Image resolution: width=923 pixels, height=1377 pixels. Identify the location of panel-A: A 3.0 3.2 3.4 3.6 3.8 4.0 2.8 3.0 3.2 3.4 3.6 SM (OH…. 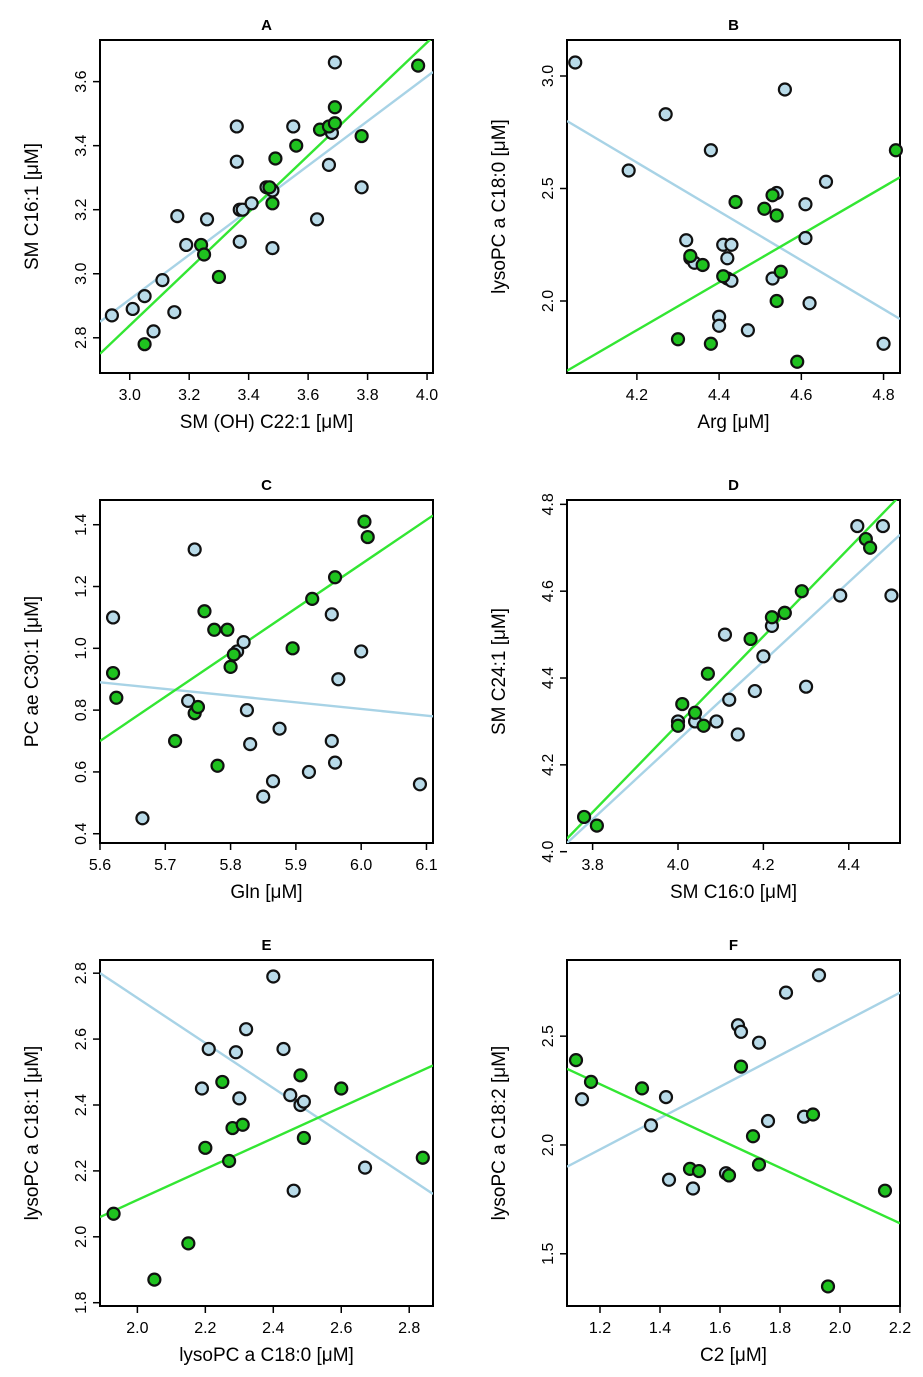
(230, 225).